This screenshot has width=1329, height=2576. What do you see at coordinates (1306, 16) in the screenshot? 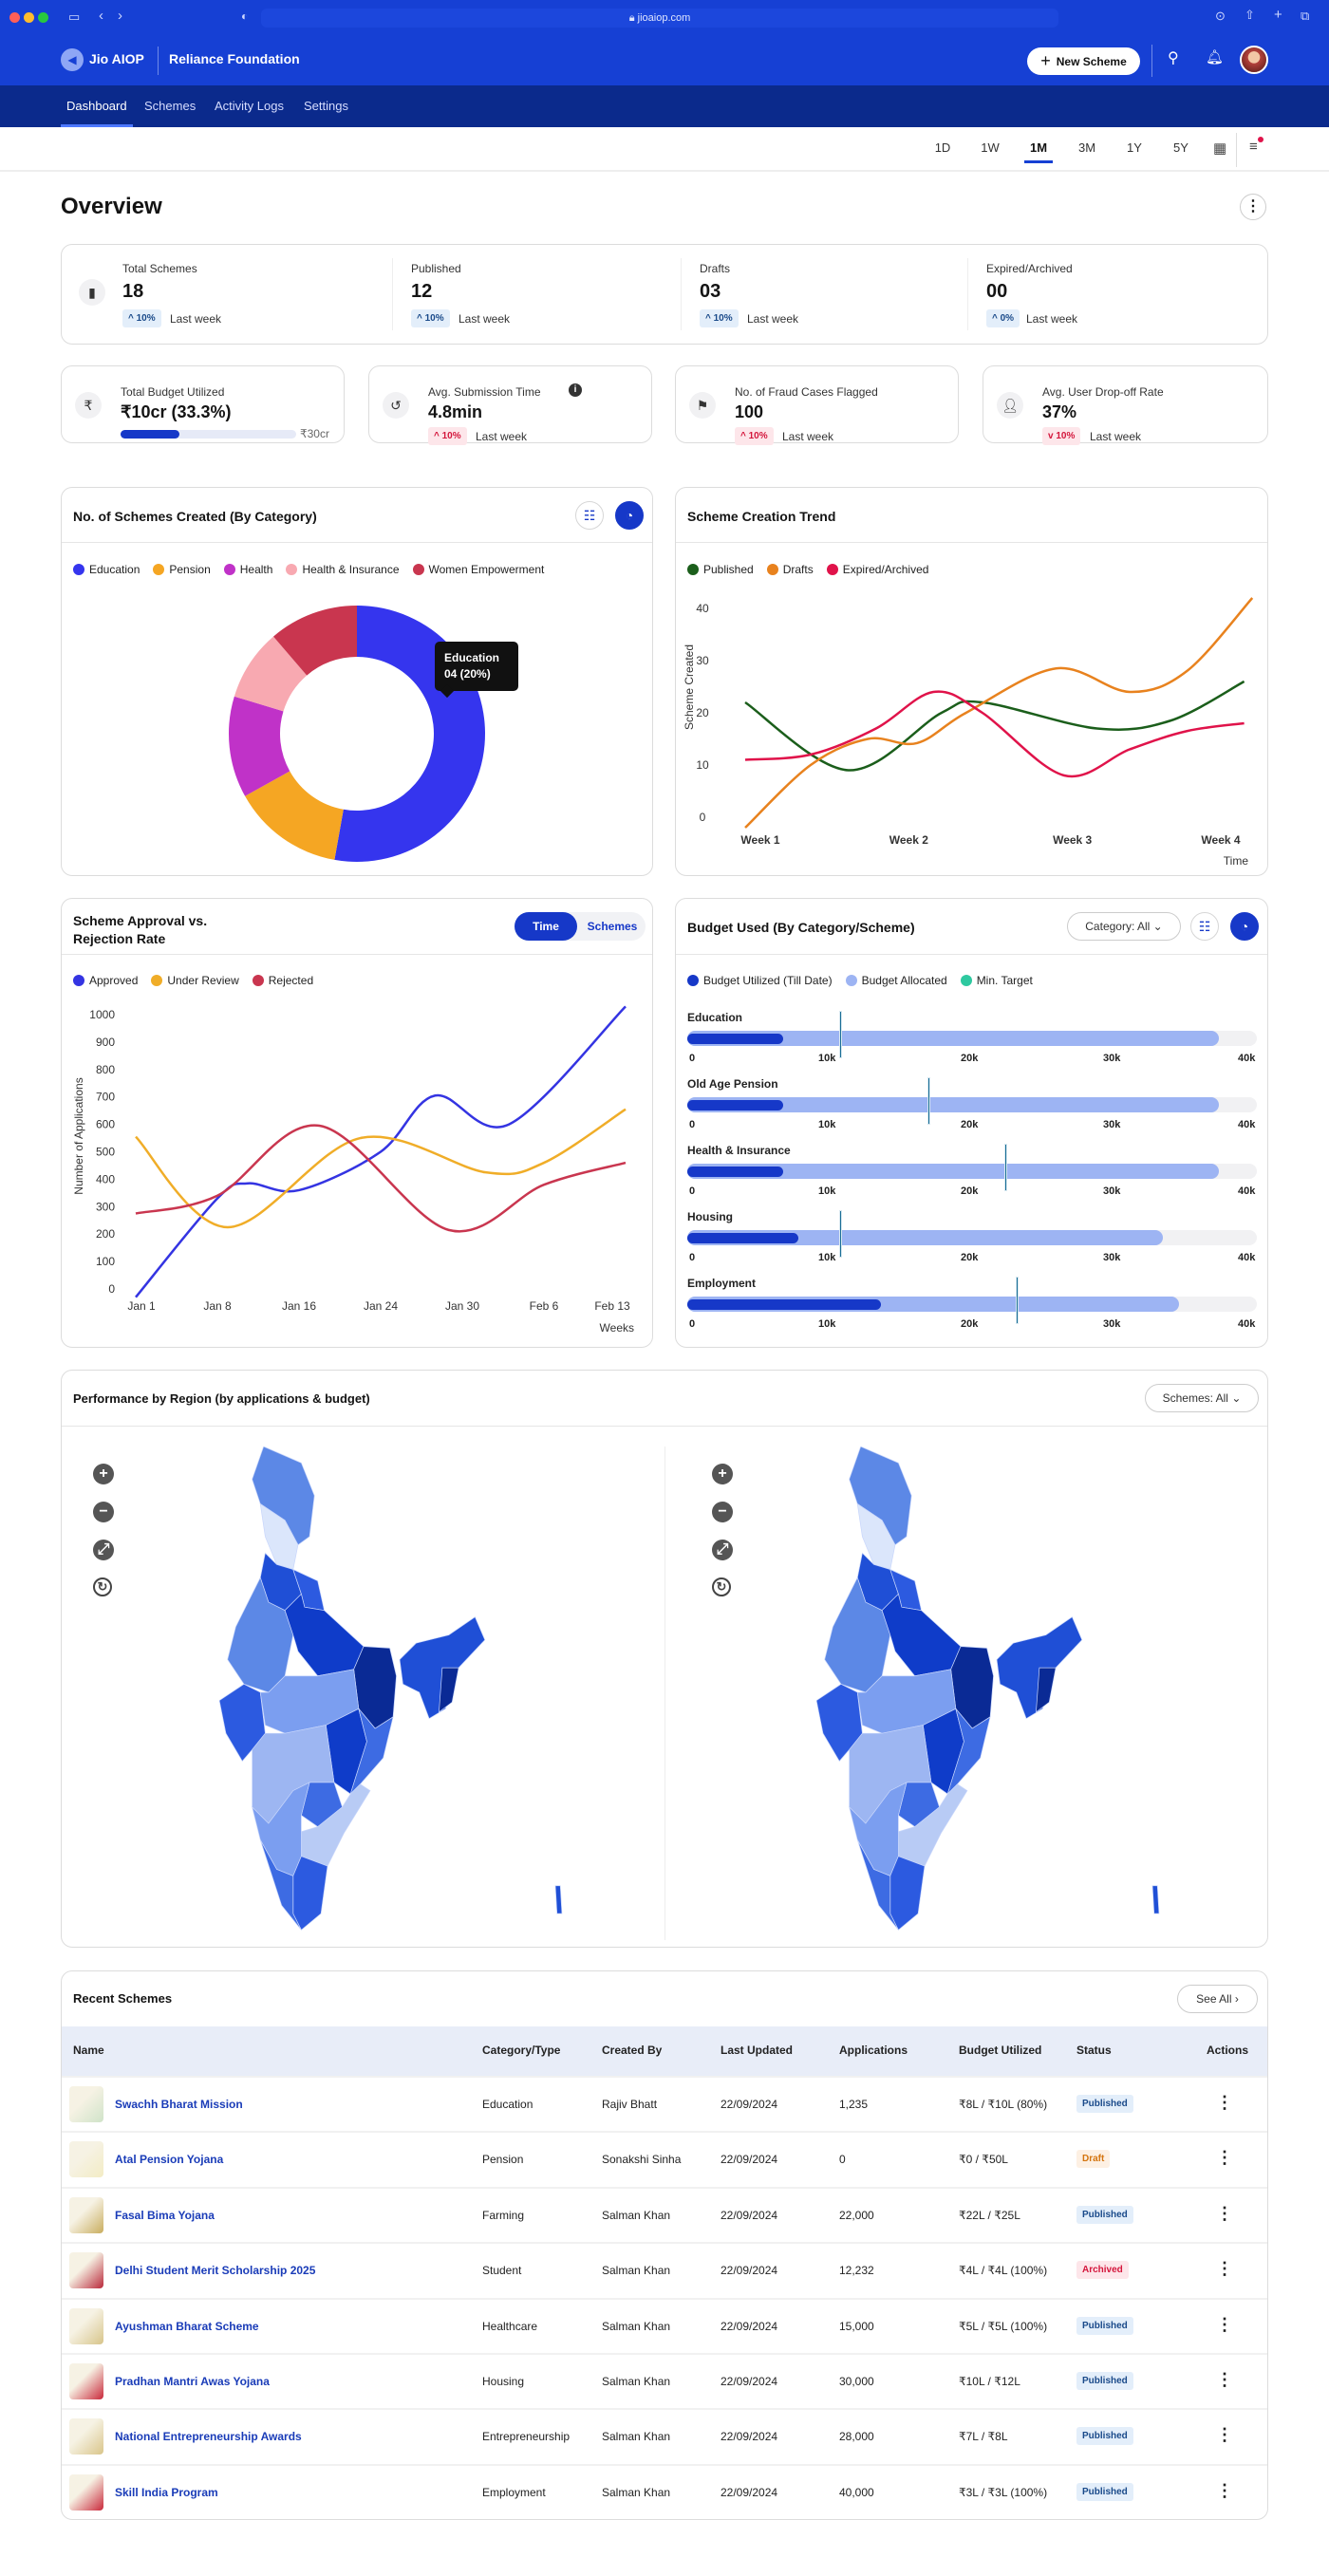
I see `tabs-overview-icon: ⧉` at bounding box center [1306, 16].